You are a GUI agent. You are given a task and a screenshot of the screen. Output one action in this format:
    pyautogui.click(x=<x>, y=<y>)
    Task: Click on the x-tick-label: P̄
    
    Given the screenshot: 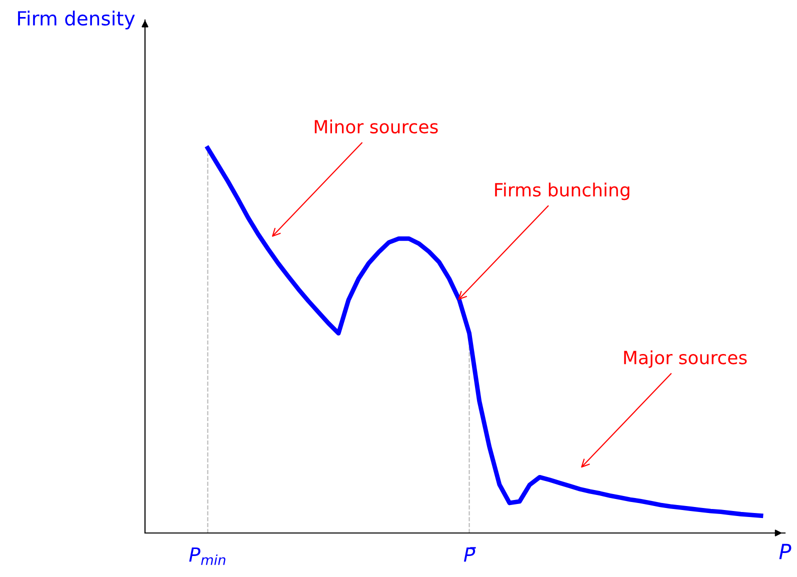 What is the action you would take?
    pyautogui.click(x=470, y=554)
    